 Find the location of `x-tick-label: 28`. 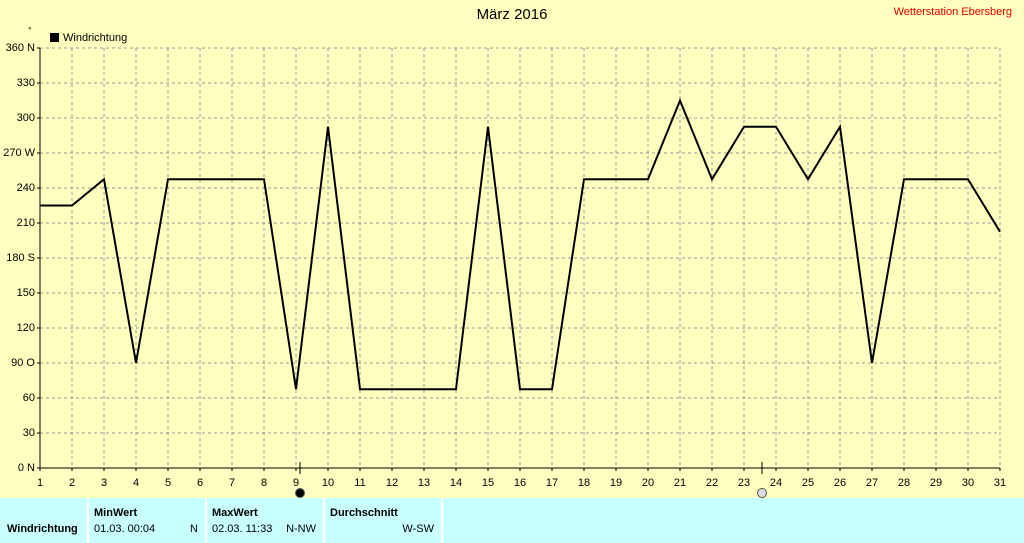

x-tick-label: 28 is located at coordinates (904, 483).